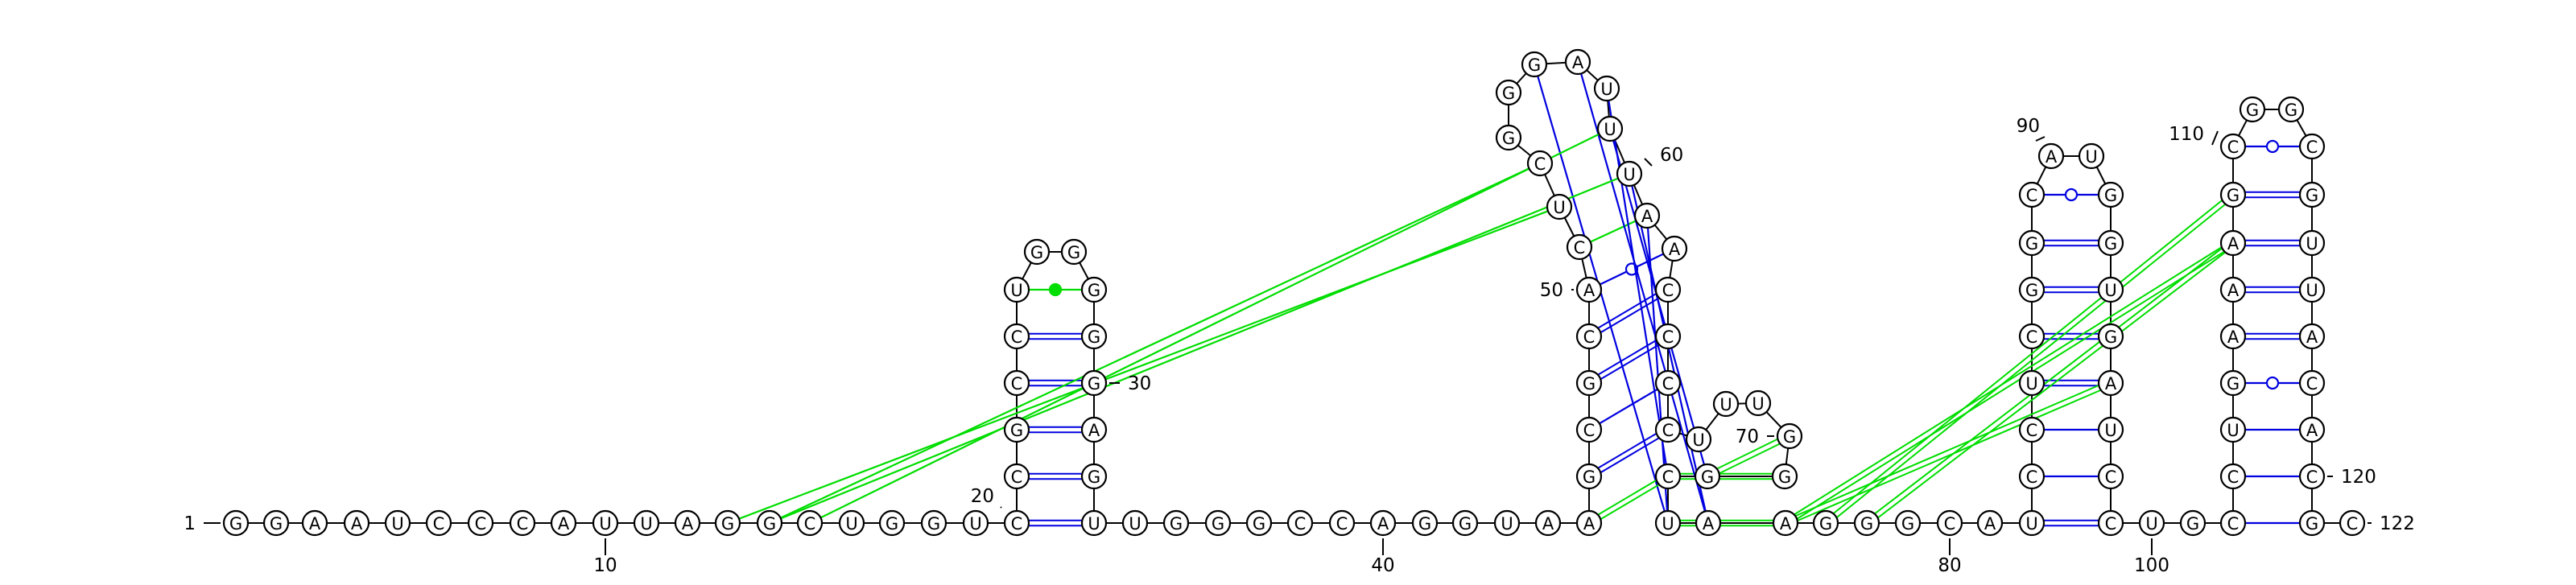 Image resolution: width=2576 pixels, height=585 pixels. Describe the element at coordinates (1671, 155) in the screenshot. I see `position-label: 60` at that location.